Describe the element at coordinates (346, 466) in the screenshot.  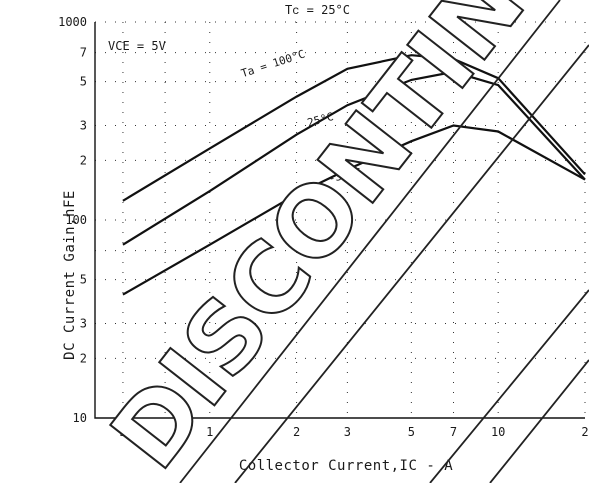
I see `x-axis-label: Collector Current,IC - A` at that location.